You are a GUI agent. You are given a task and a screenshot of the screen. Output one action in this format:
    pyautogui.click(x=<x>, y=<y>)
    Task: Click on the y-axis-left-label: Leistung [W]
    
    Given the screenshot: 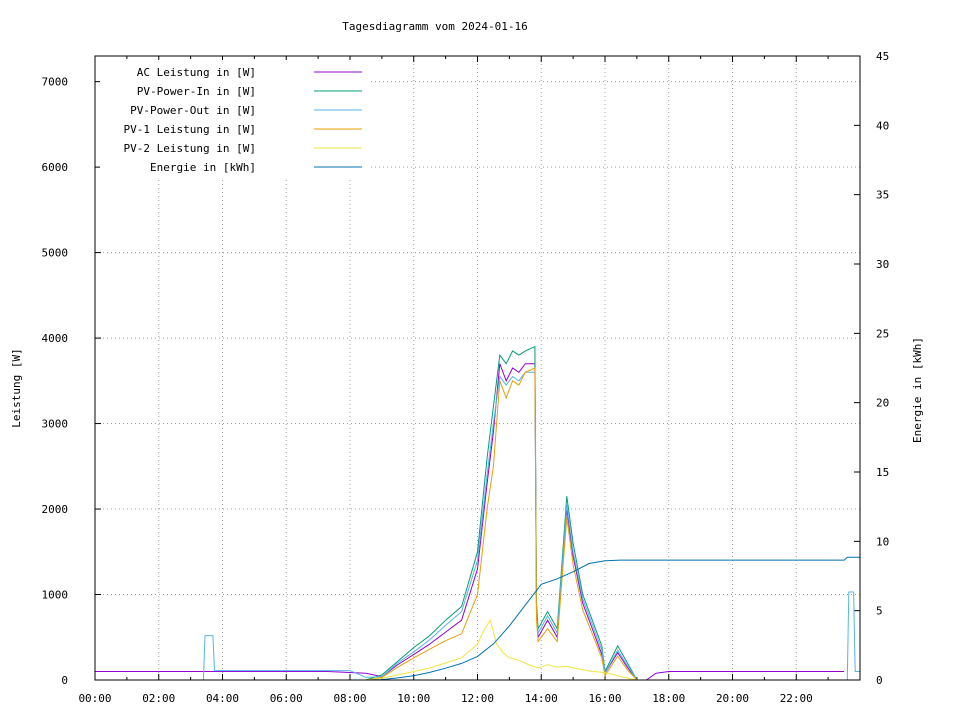 What is the action you would take?
    pyautogui.click(x=16, y=387)
    